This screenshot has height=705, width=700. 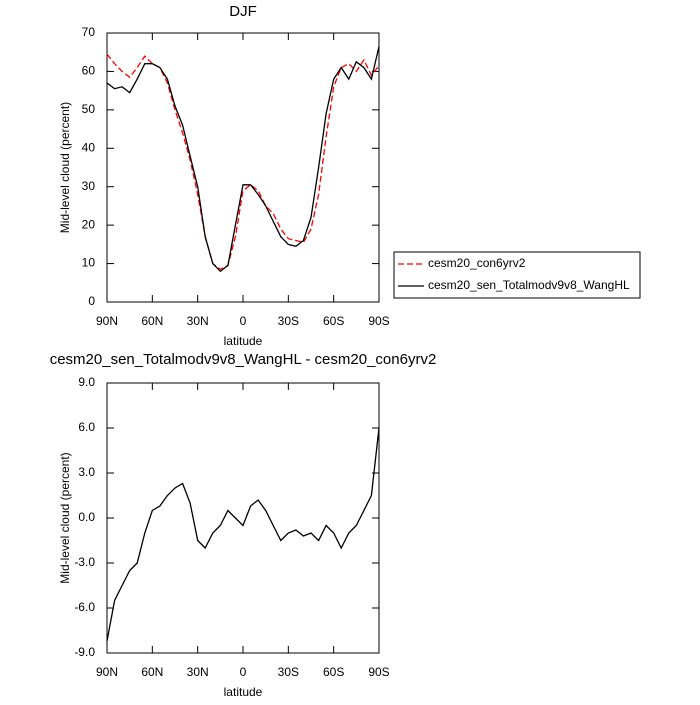 What do you see at coordinates (89, 224) in the screenshot?
I see `y-tick-label: 20` at bounding box center [89, 224].